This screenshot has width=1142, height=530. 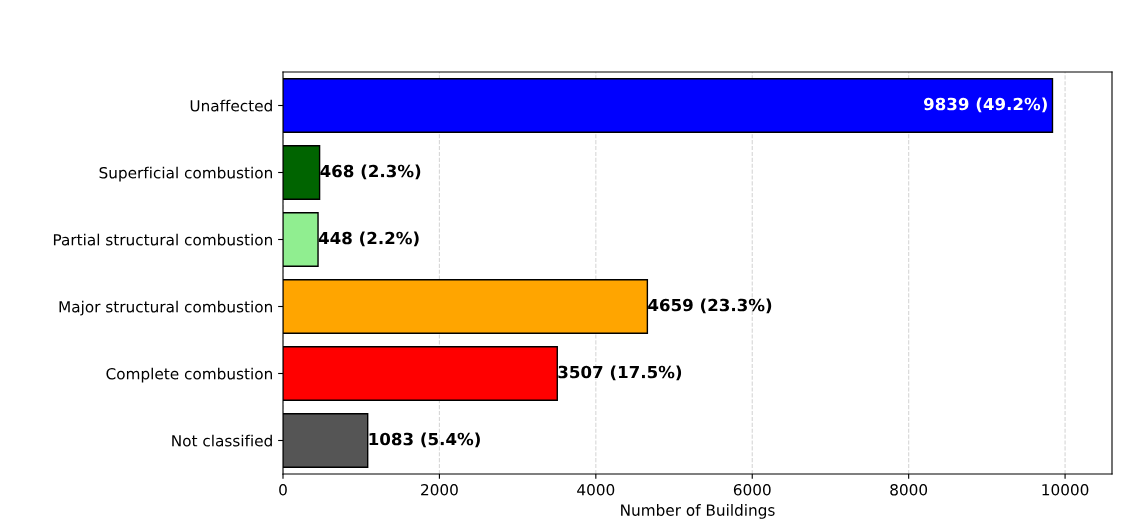 What do you see at coordinates (985, 105) in the screenshot?
I see `data-label: 9839 (49.2%)` at bounding box center [985, 105].